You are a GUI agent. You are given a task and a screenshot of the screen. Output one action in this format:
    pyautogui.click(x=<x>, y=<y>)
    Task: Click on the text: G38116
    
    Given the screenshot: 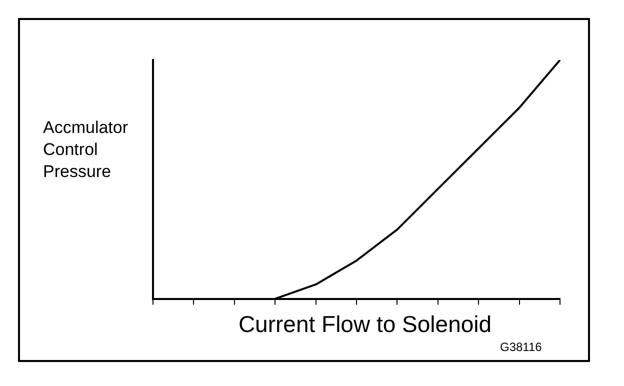 What is the action you would take?
    pyautogui.click(x=521, y=347)
    